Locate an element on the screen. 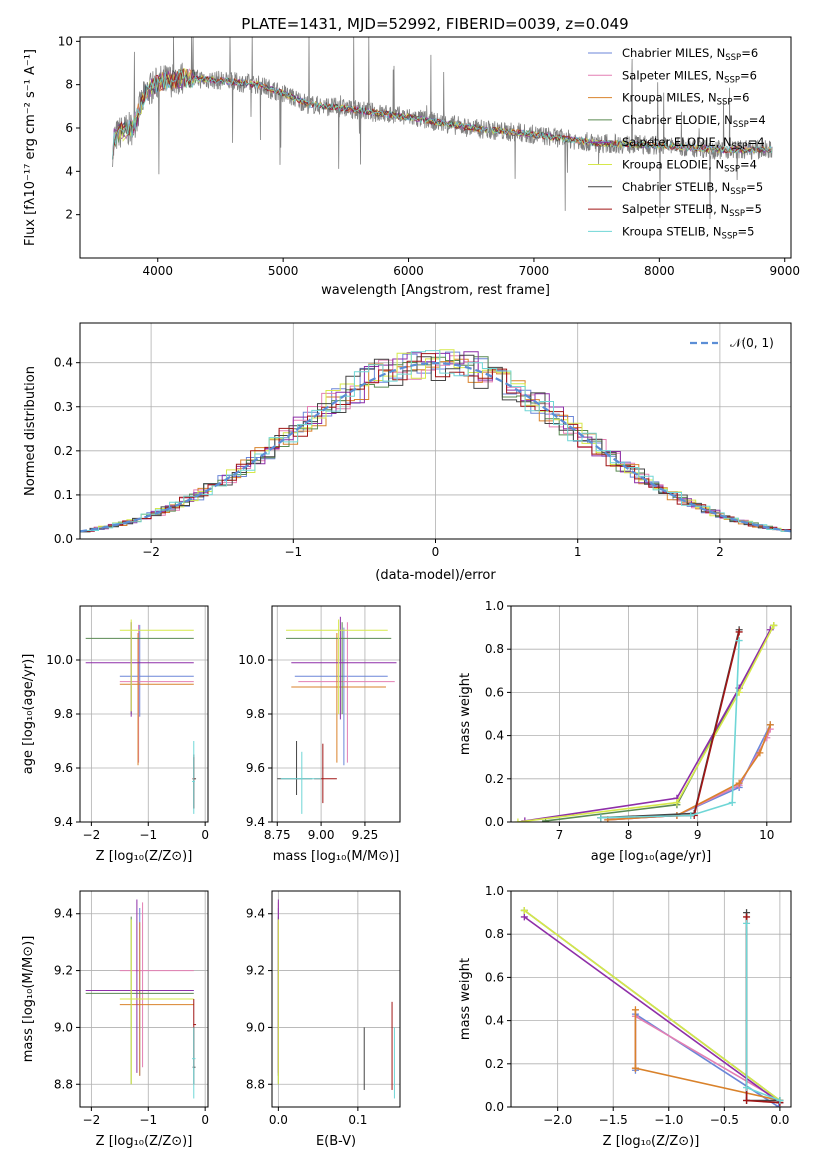  legend-entry-chabrier_stelib: Chabrier STELIB, NSSP=5 is located at coordinates (692, 188).